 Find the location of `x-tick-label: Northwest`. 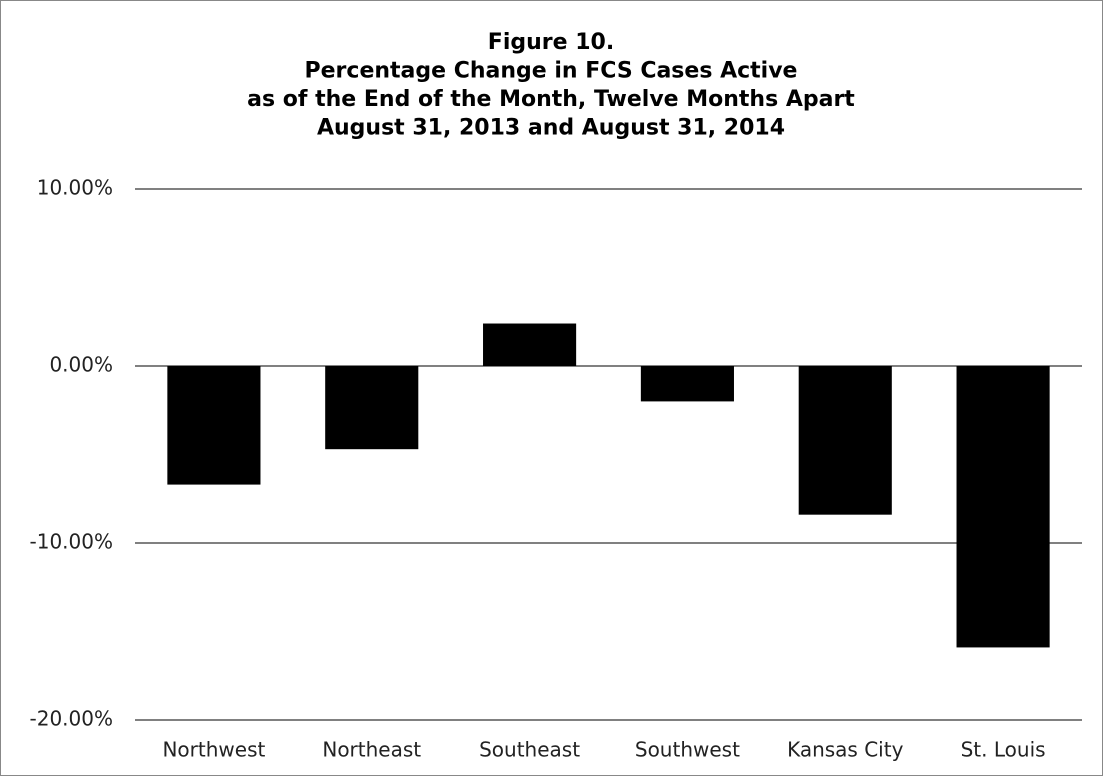

x-tick-label: Northwest is located at coordinates (213, 750).